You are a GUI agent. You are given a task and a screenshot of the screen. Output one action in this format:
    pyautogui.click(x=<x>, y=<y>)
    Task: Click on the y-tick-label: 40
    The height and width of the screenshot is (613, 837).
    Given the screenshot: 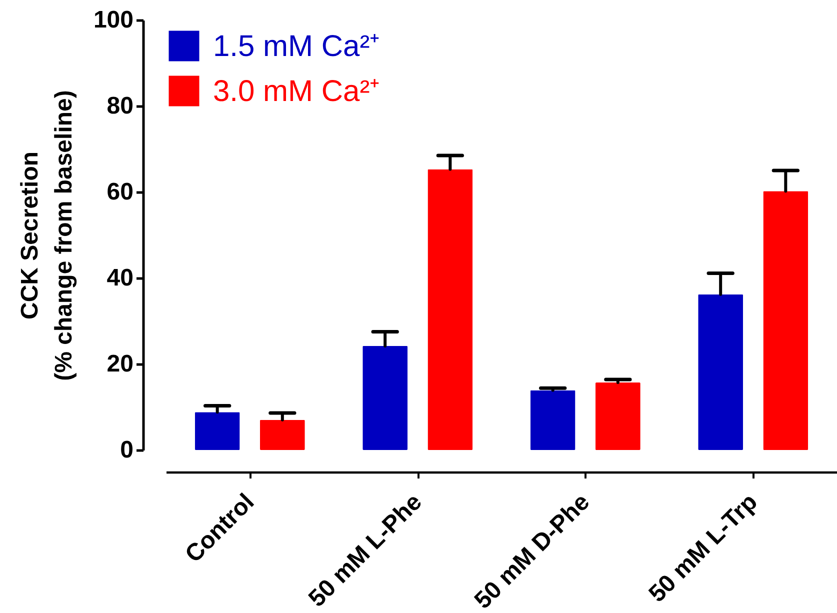 What is the action you would take?
    pyautogui.click(x=120, y=278)
    